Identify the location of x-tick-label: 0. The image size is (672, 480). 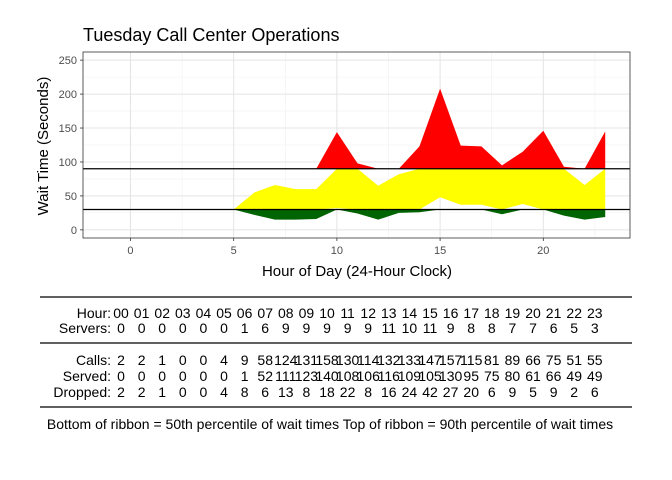
(130, 251).